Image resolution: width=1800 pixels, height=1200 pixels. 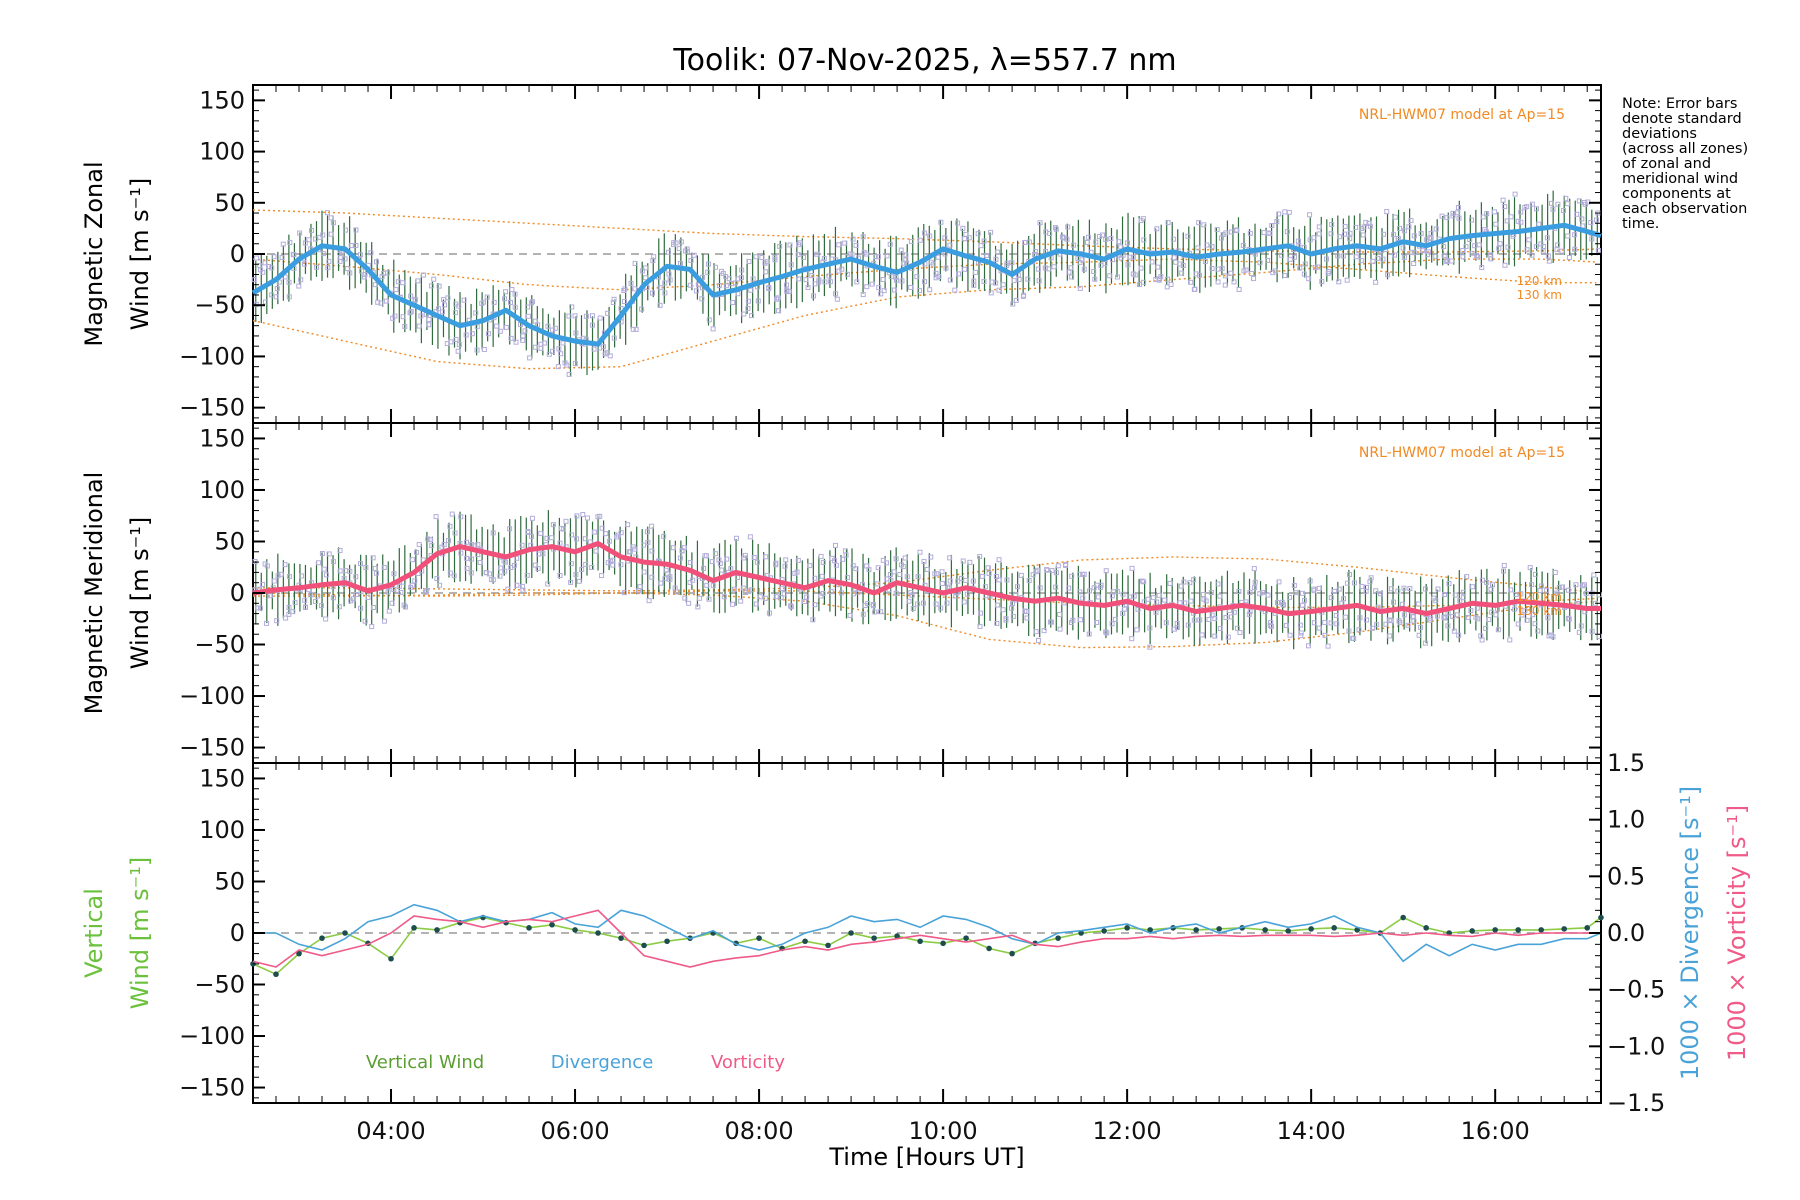 What do you see at coordinates (1127, 1131) in the screenshot?
I see `x-tick-label: 12:00` at bounding box center [1127, 1131].